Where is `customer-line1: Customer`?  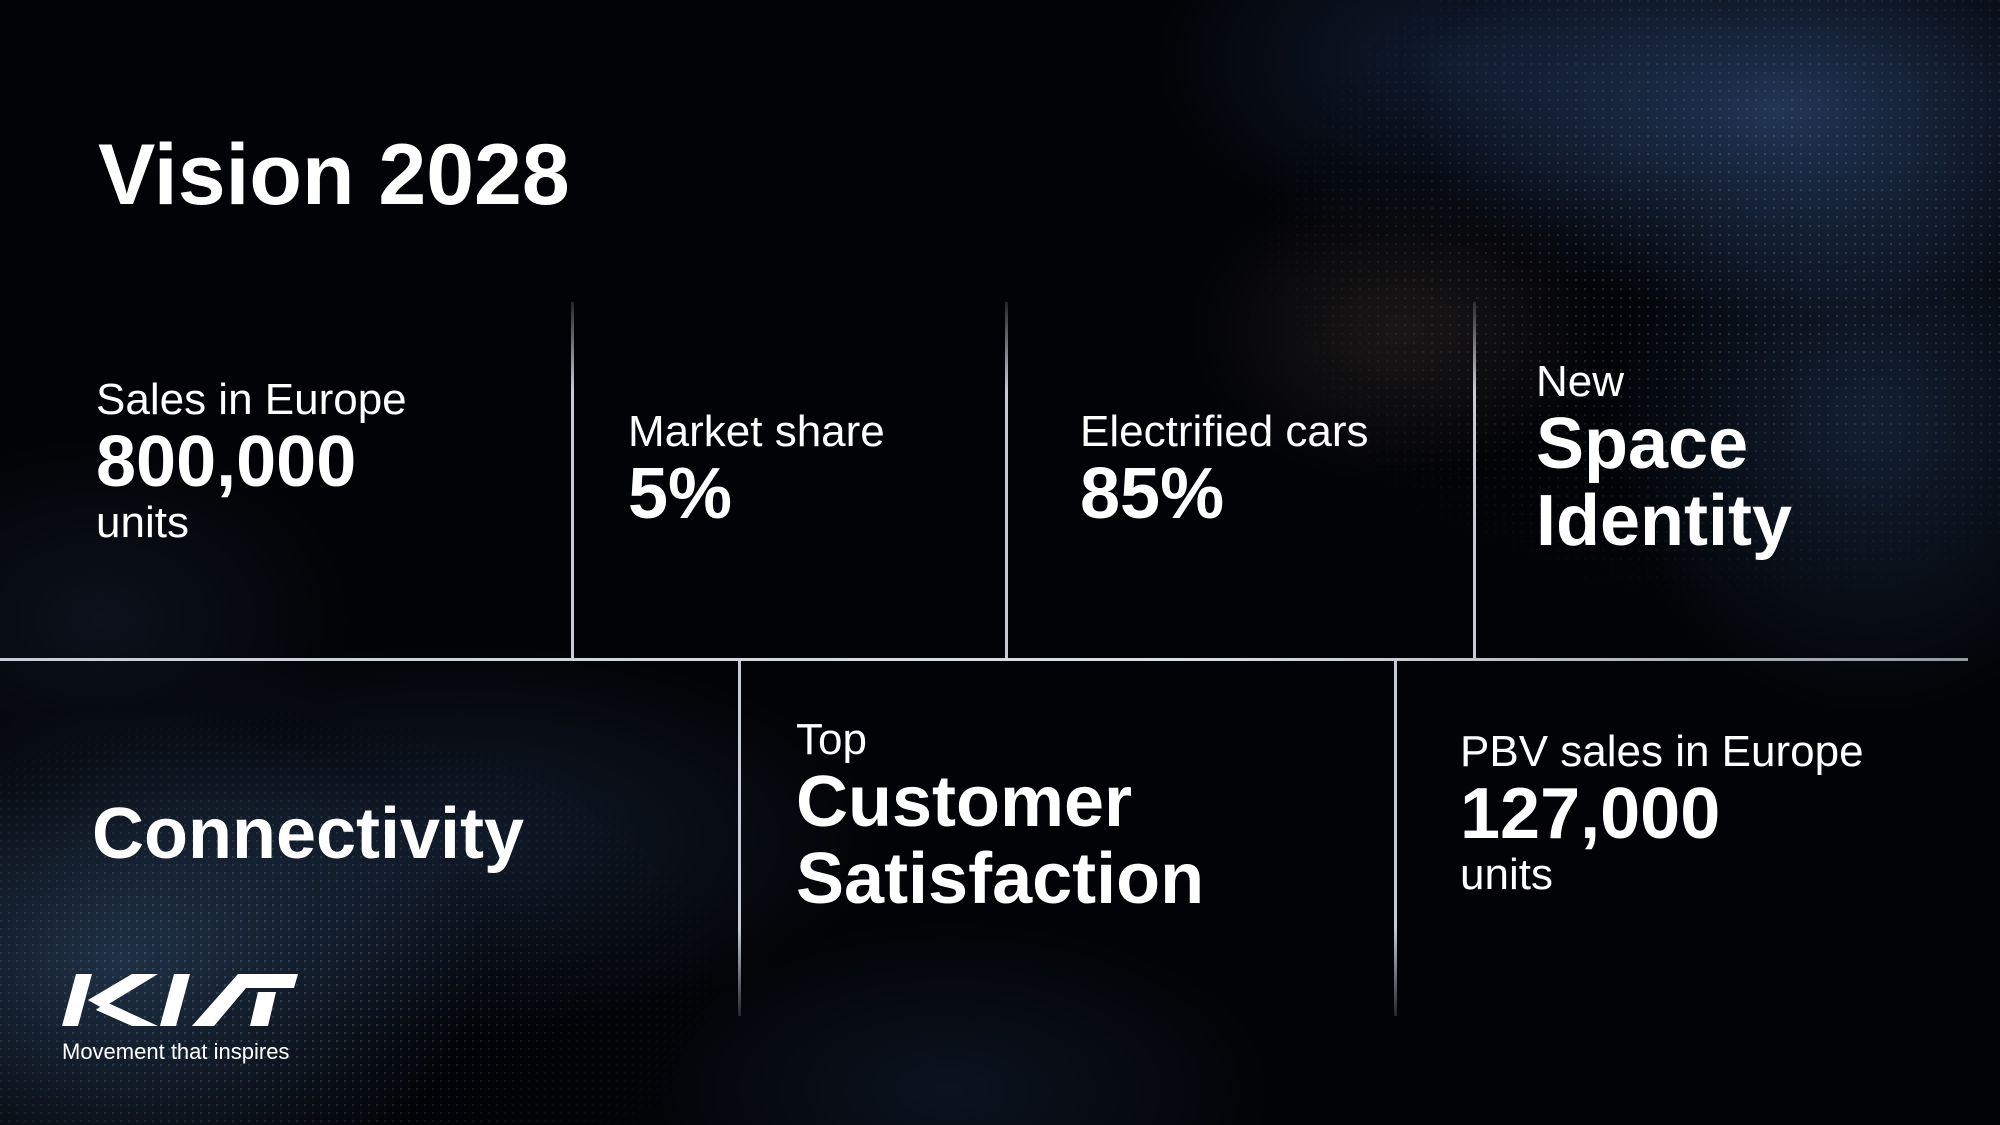 customer-line1: Customer is located at coordinates (964, 802).